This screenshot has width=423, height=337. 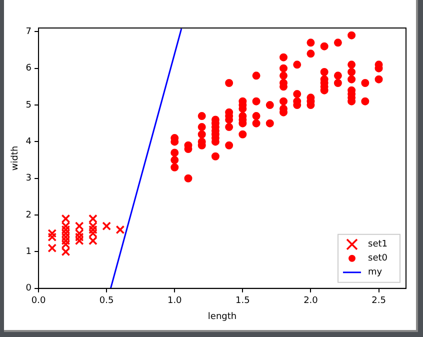 I want to click on x-tick-label: 1.0, so click(x=174, y=301).